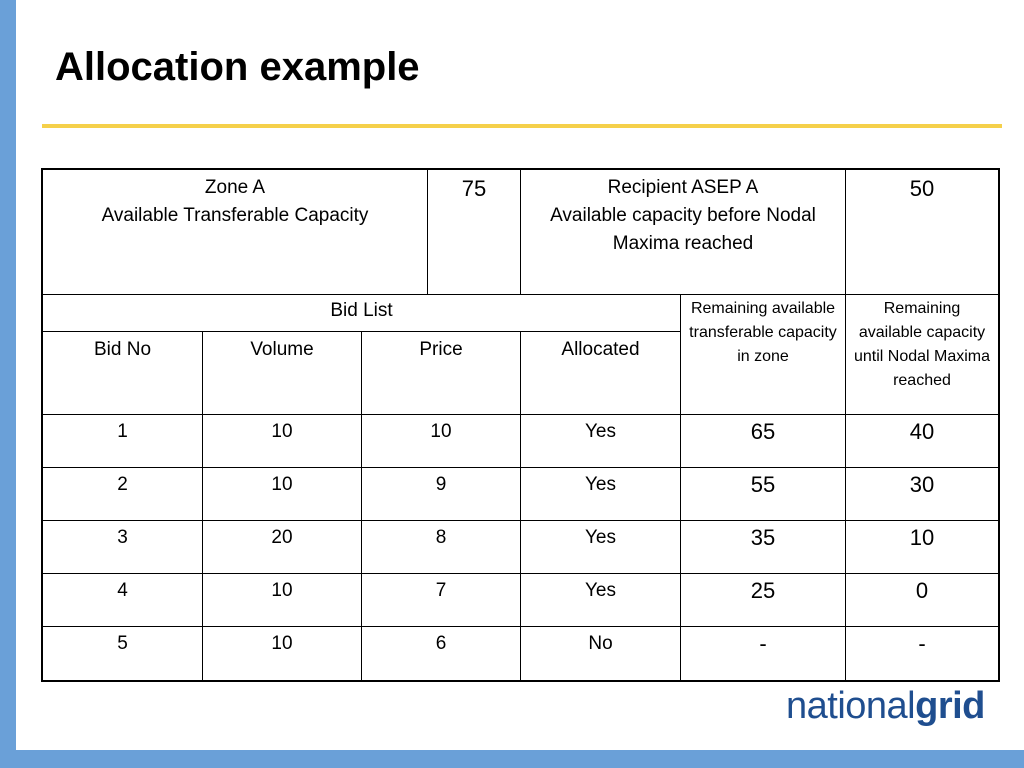 The width and height of the screenshot is (1024, 768). I want to click on row-1-allocated-cell: Yes, so click(601, 441).